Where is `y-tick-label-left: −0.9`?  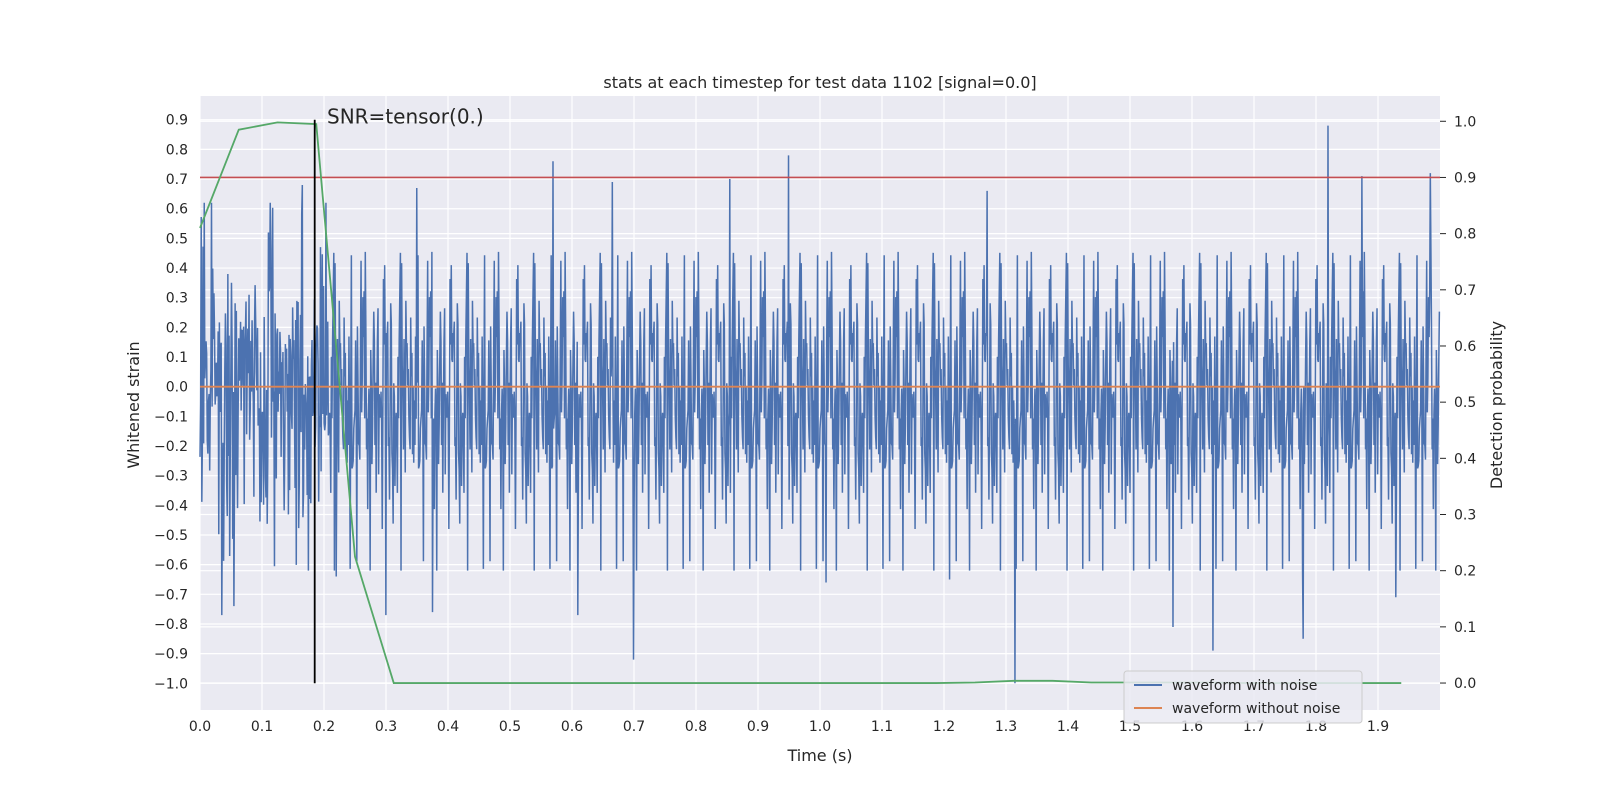
y-tick-label-left: −0.9 is located at coordinates (171, 655).